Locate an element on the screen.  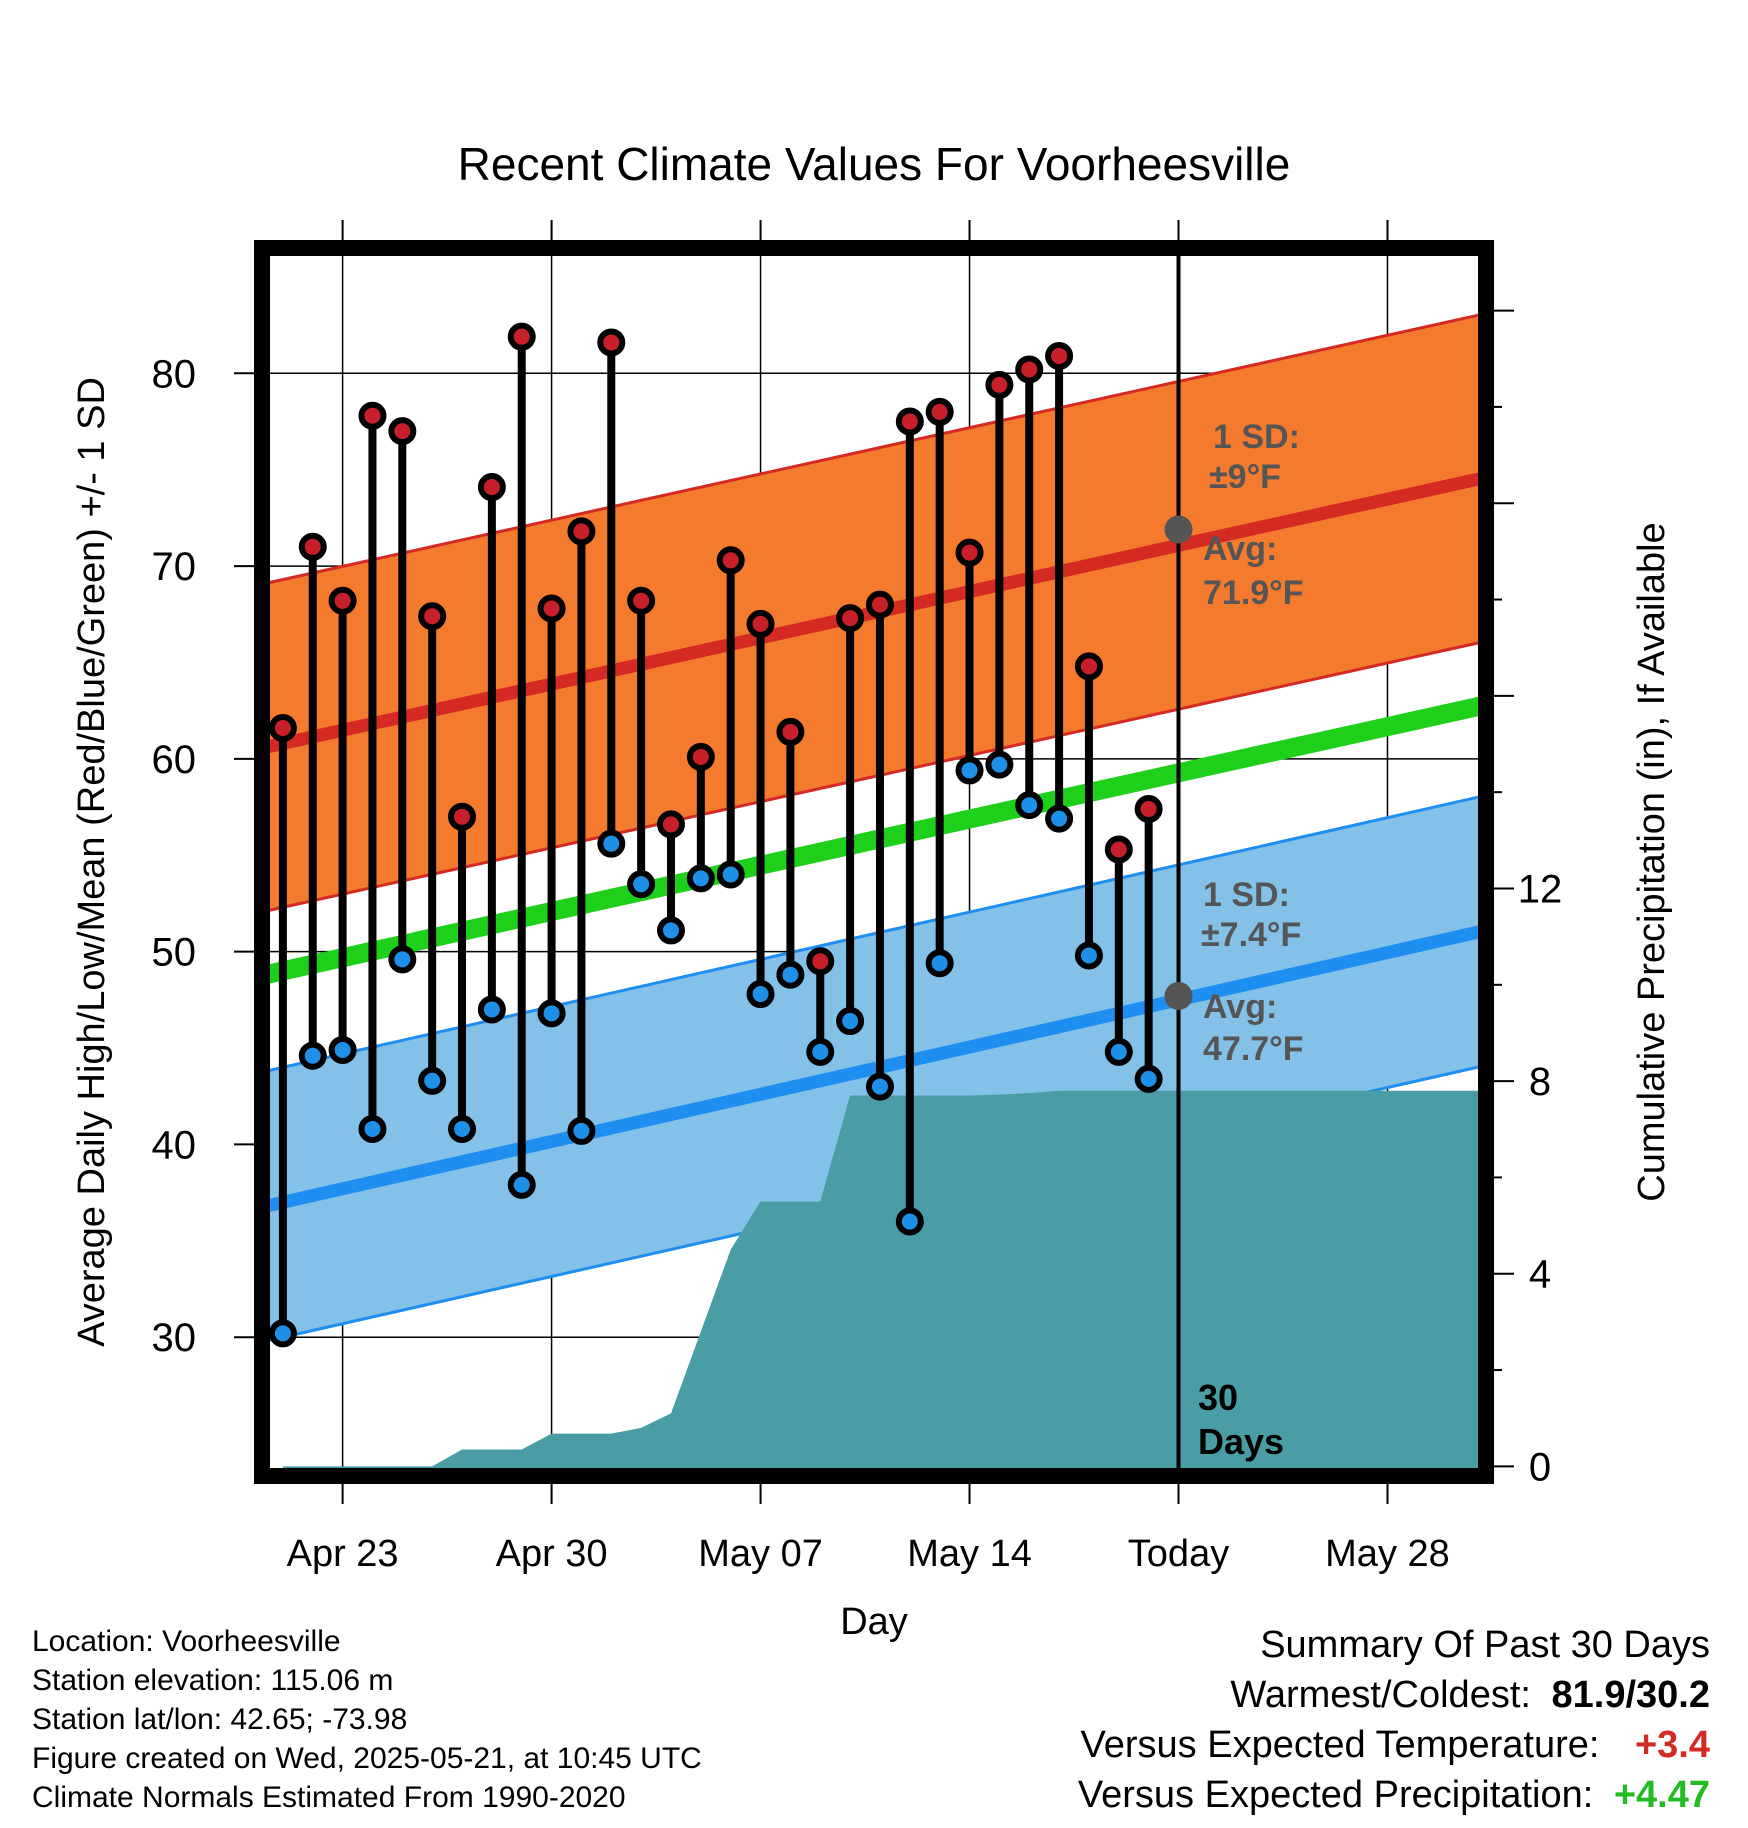
summary-temp: Versus Expected Temperature: +3.4 is located at coordinates (1394, 1745).